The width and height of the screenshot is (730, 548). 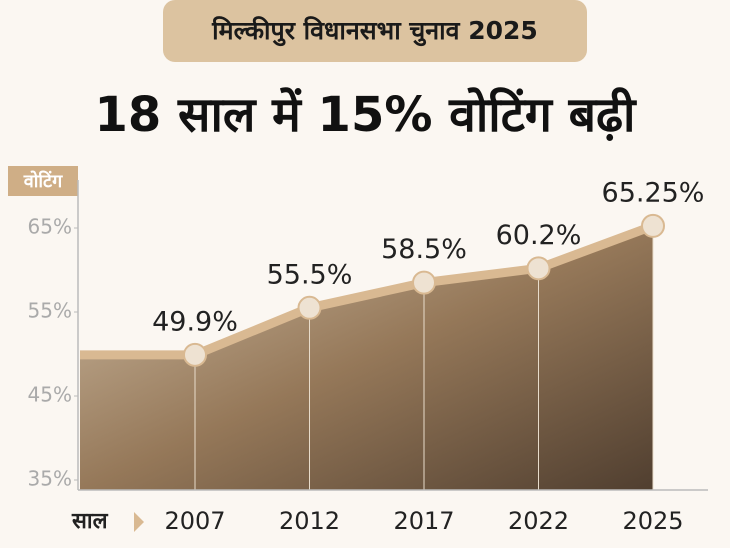 I want to click on x-tick-label: 2025, so click(x=652, y=521).